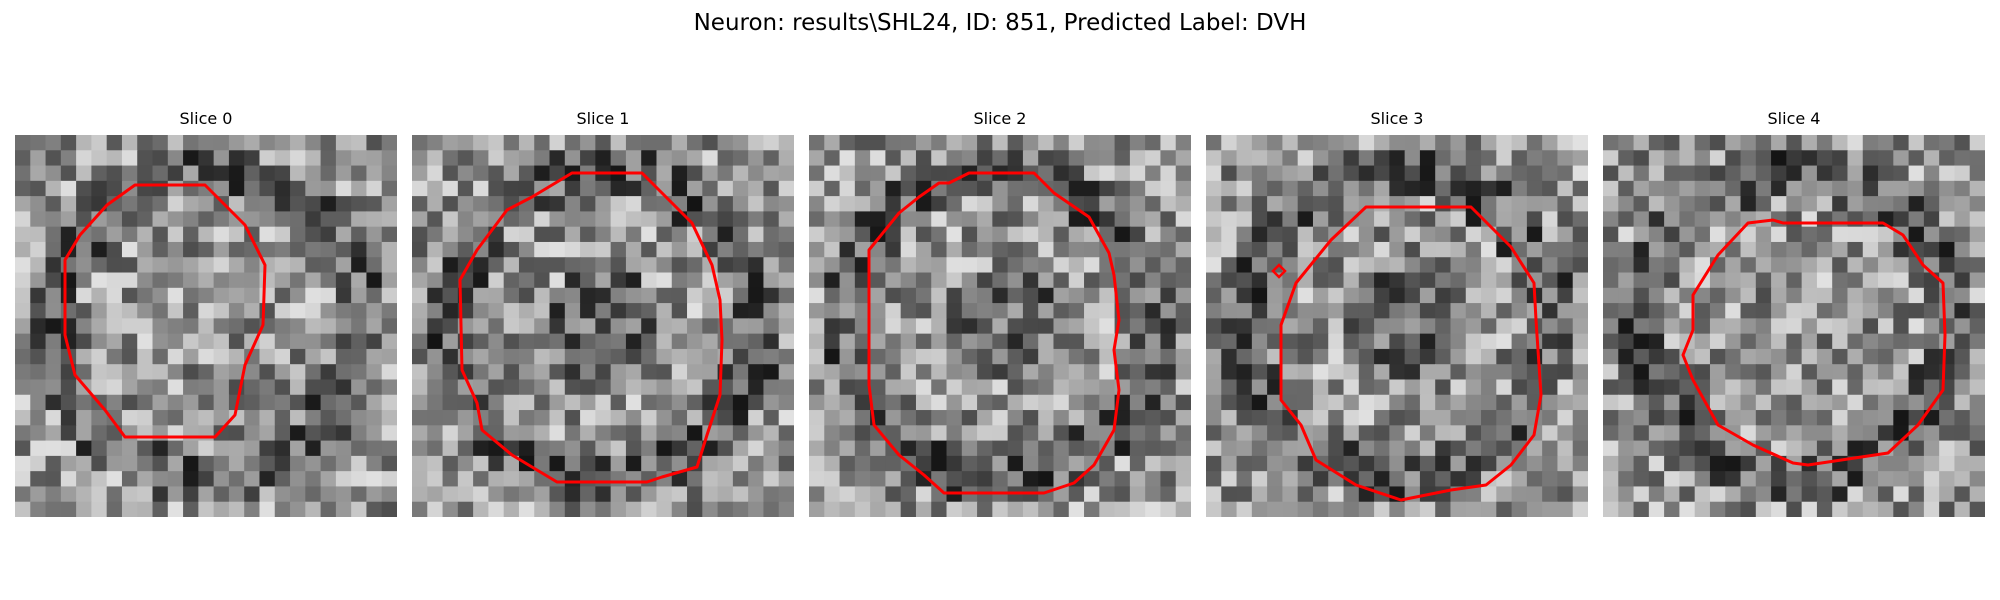 Image resolution: width=2000 pixels, height=600 pixels. Describe the element at coordinates (1000, 313) in the screenshot. I see `slice-panel-2: Slice 2` at that location.